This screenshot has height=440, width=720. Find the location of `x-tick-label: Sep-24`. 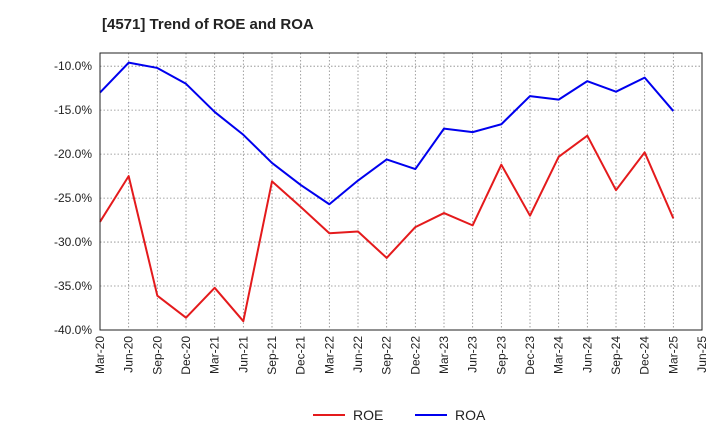

x-tick-label: Sep-24 is located at coordinates (616, 355).